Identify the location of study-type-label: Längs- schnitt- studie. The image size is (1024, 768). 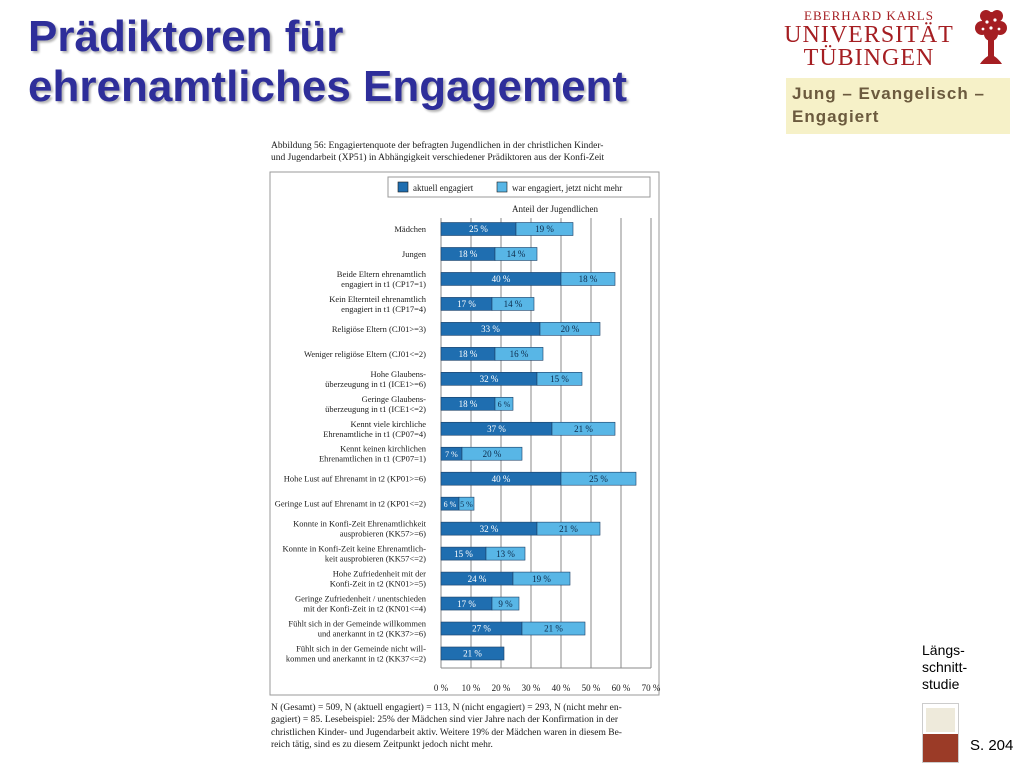
(944, 667).